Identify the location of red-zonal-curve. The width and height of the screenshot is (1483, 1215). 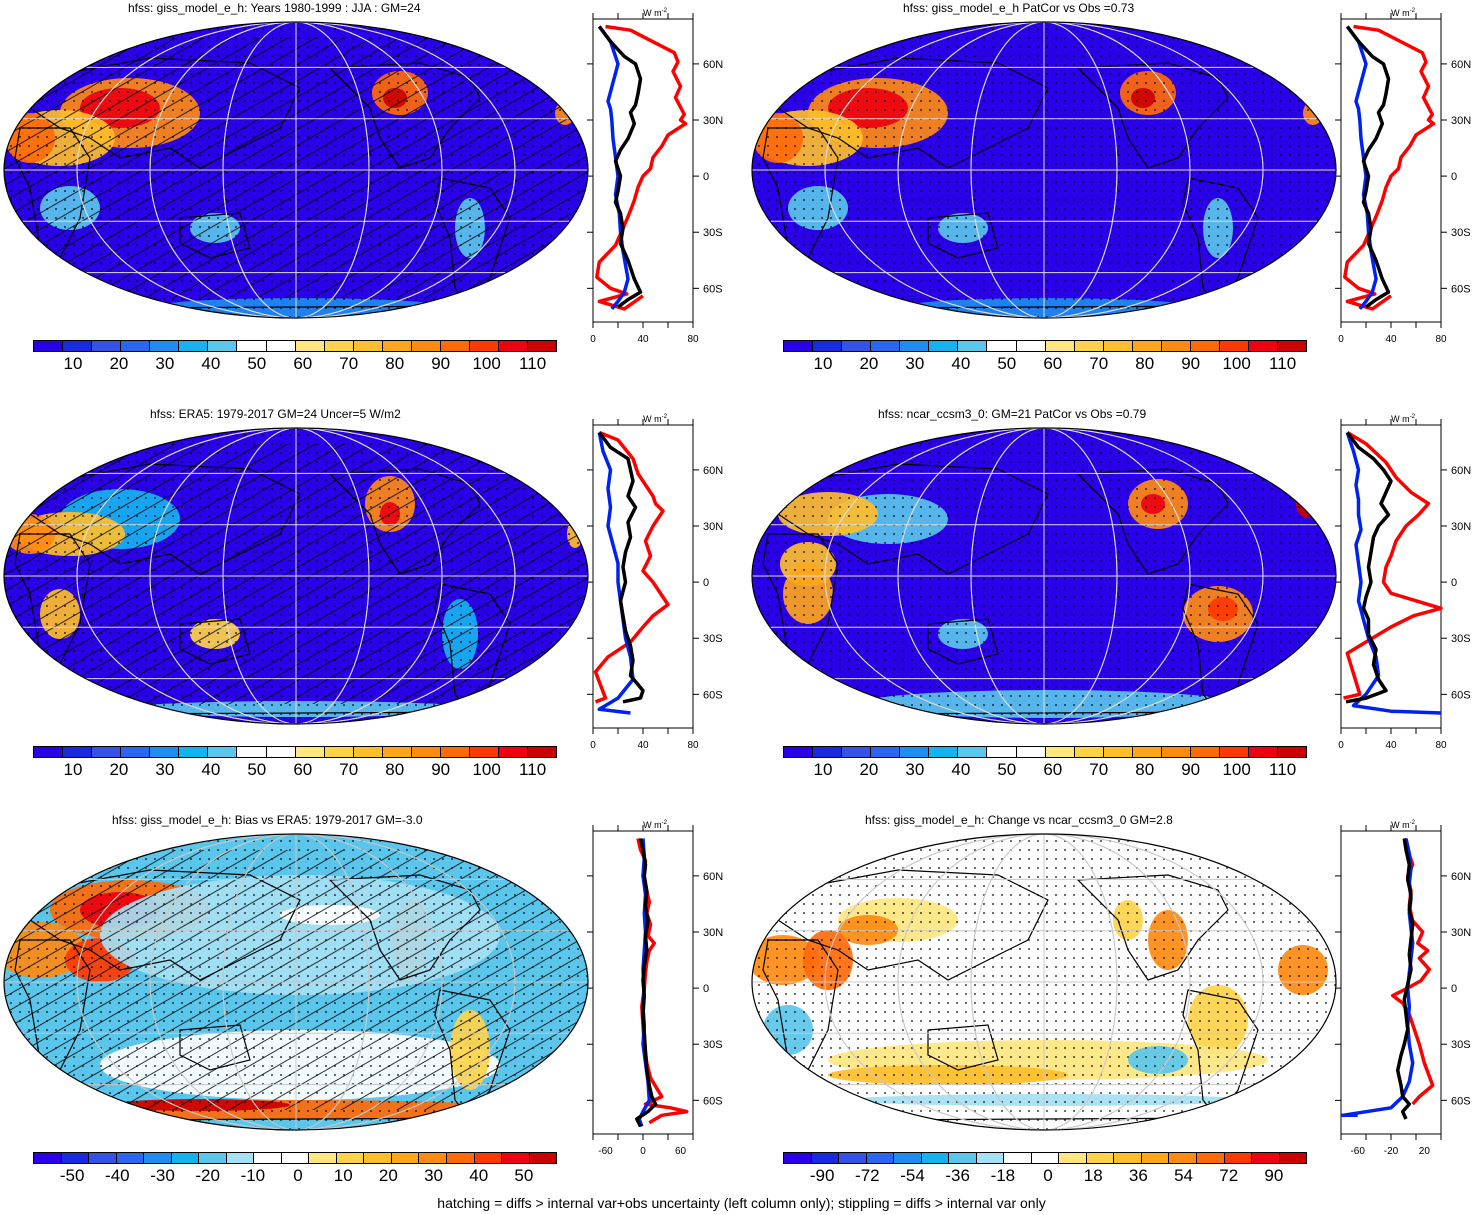
(631, 567).